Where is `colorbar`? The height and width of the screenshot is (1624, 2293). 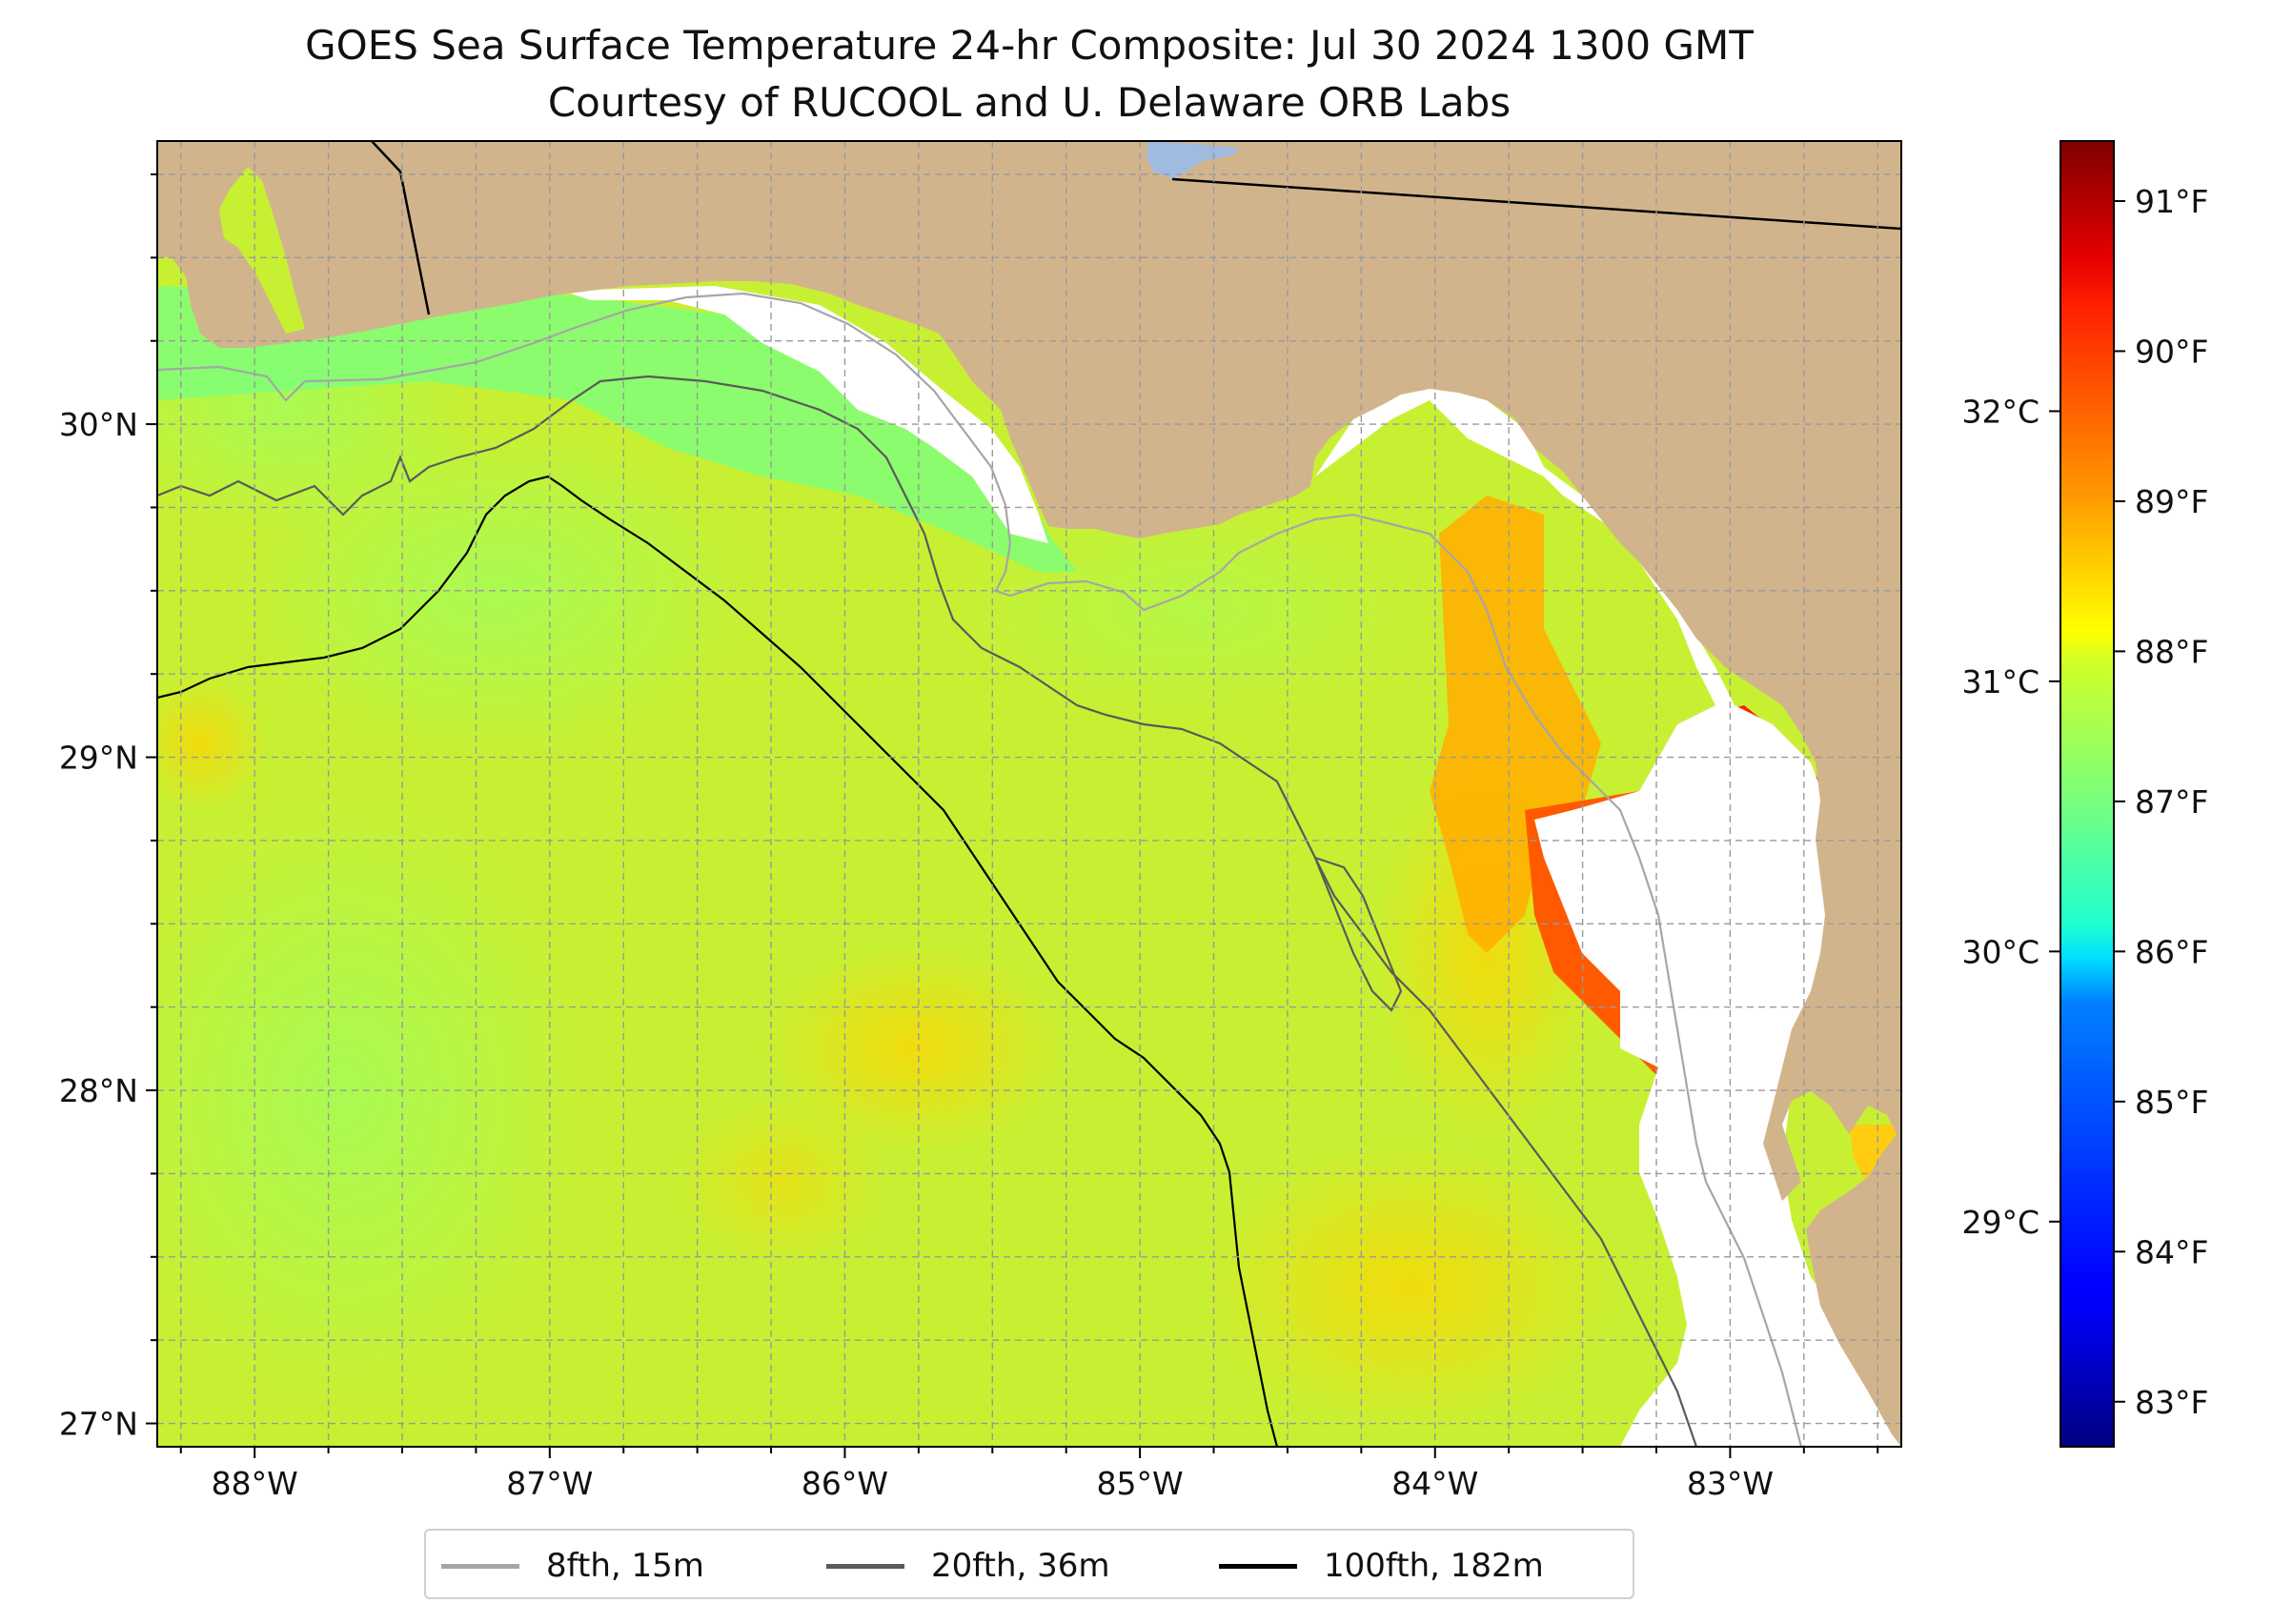
colorbar is located at coordinates (2087, 794).